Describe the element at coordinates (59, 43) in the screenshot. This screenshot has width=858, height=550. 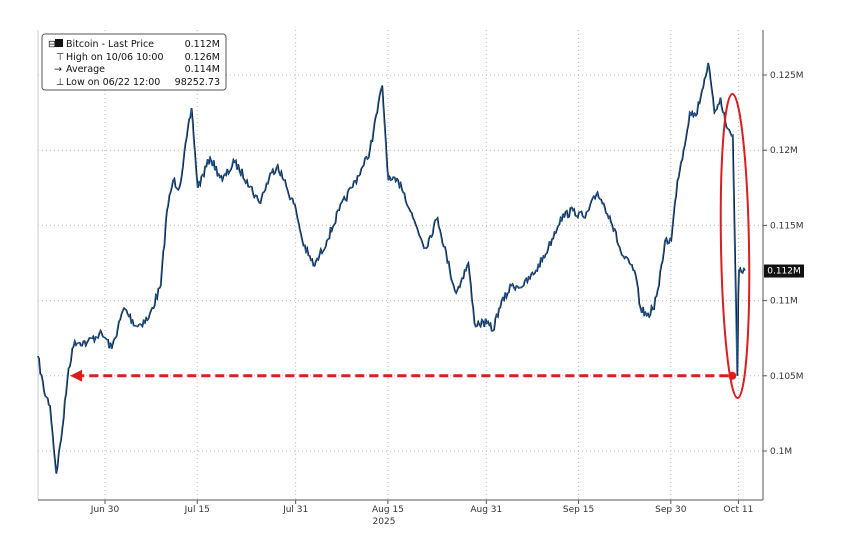
I see `series-swatch-icon` at that location.